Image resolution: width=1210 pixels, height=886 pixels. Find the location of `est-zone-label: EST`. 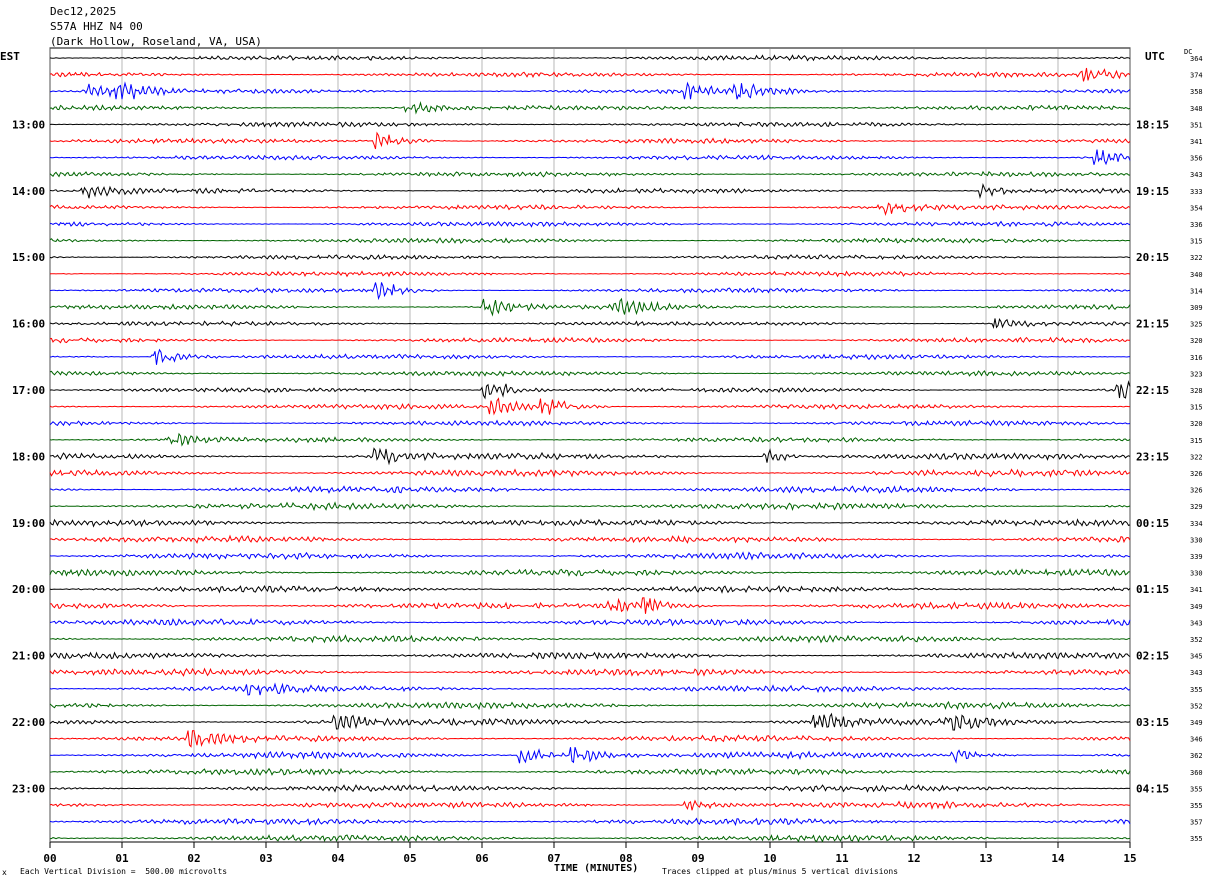

est-zone-label: EST is located at coordinates (10, 56).